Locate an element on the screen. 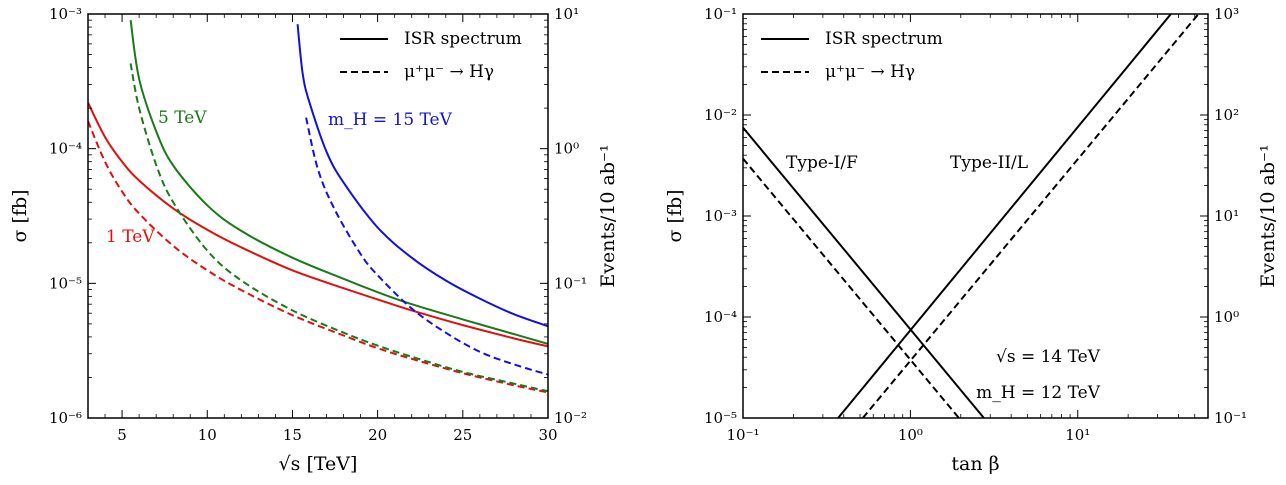 Image resolution: width=1286 pixels, height=485 pixels. y2-ticks: 10⁻² 10⁻¹ 10⁰ 10¹ is located at coordinates (563, 216).